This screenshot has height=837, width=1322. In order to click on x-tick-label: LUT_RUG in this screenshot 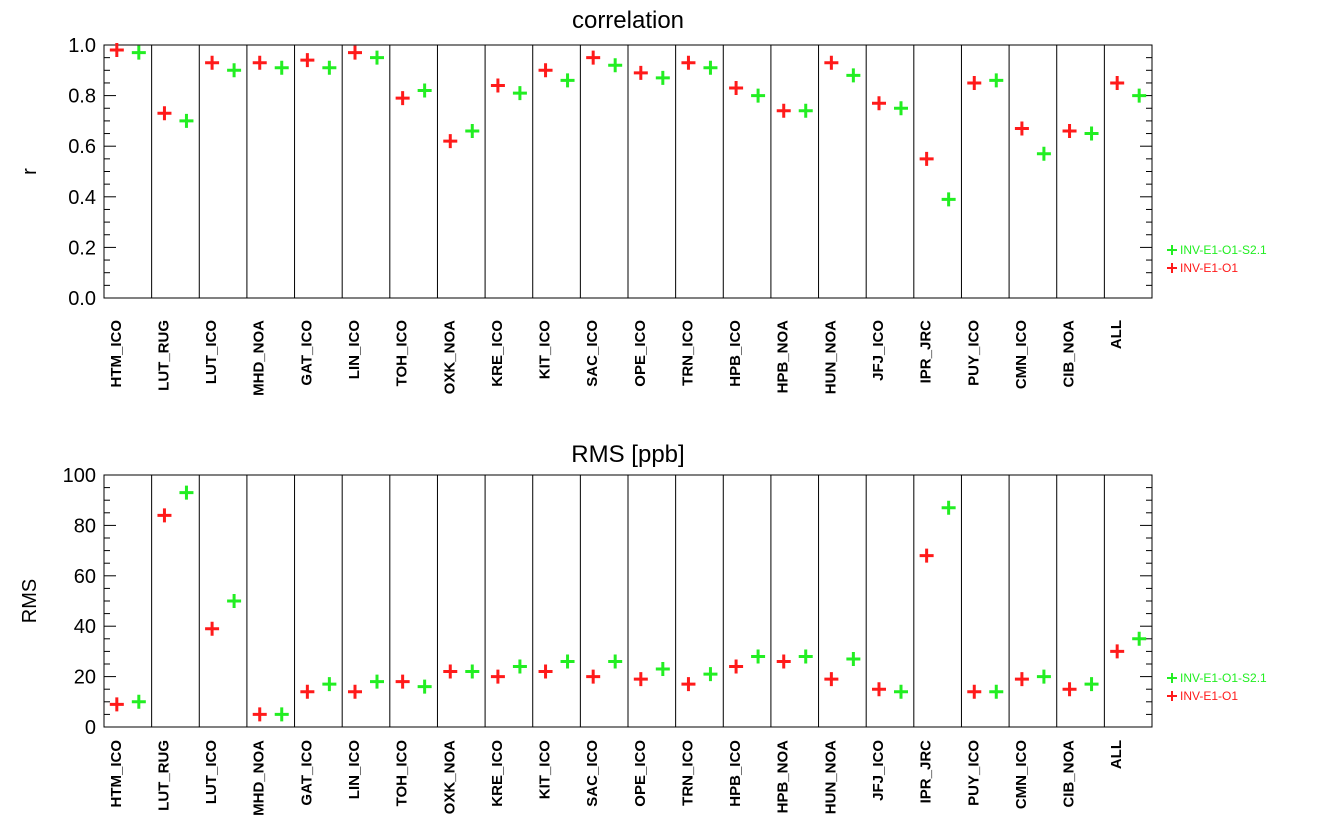, I will do `click(163, 775)`.